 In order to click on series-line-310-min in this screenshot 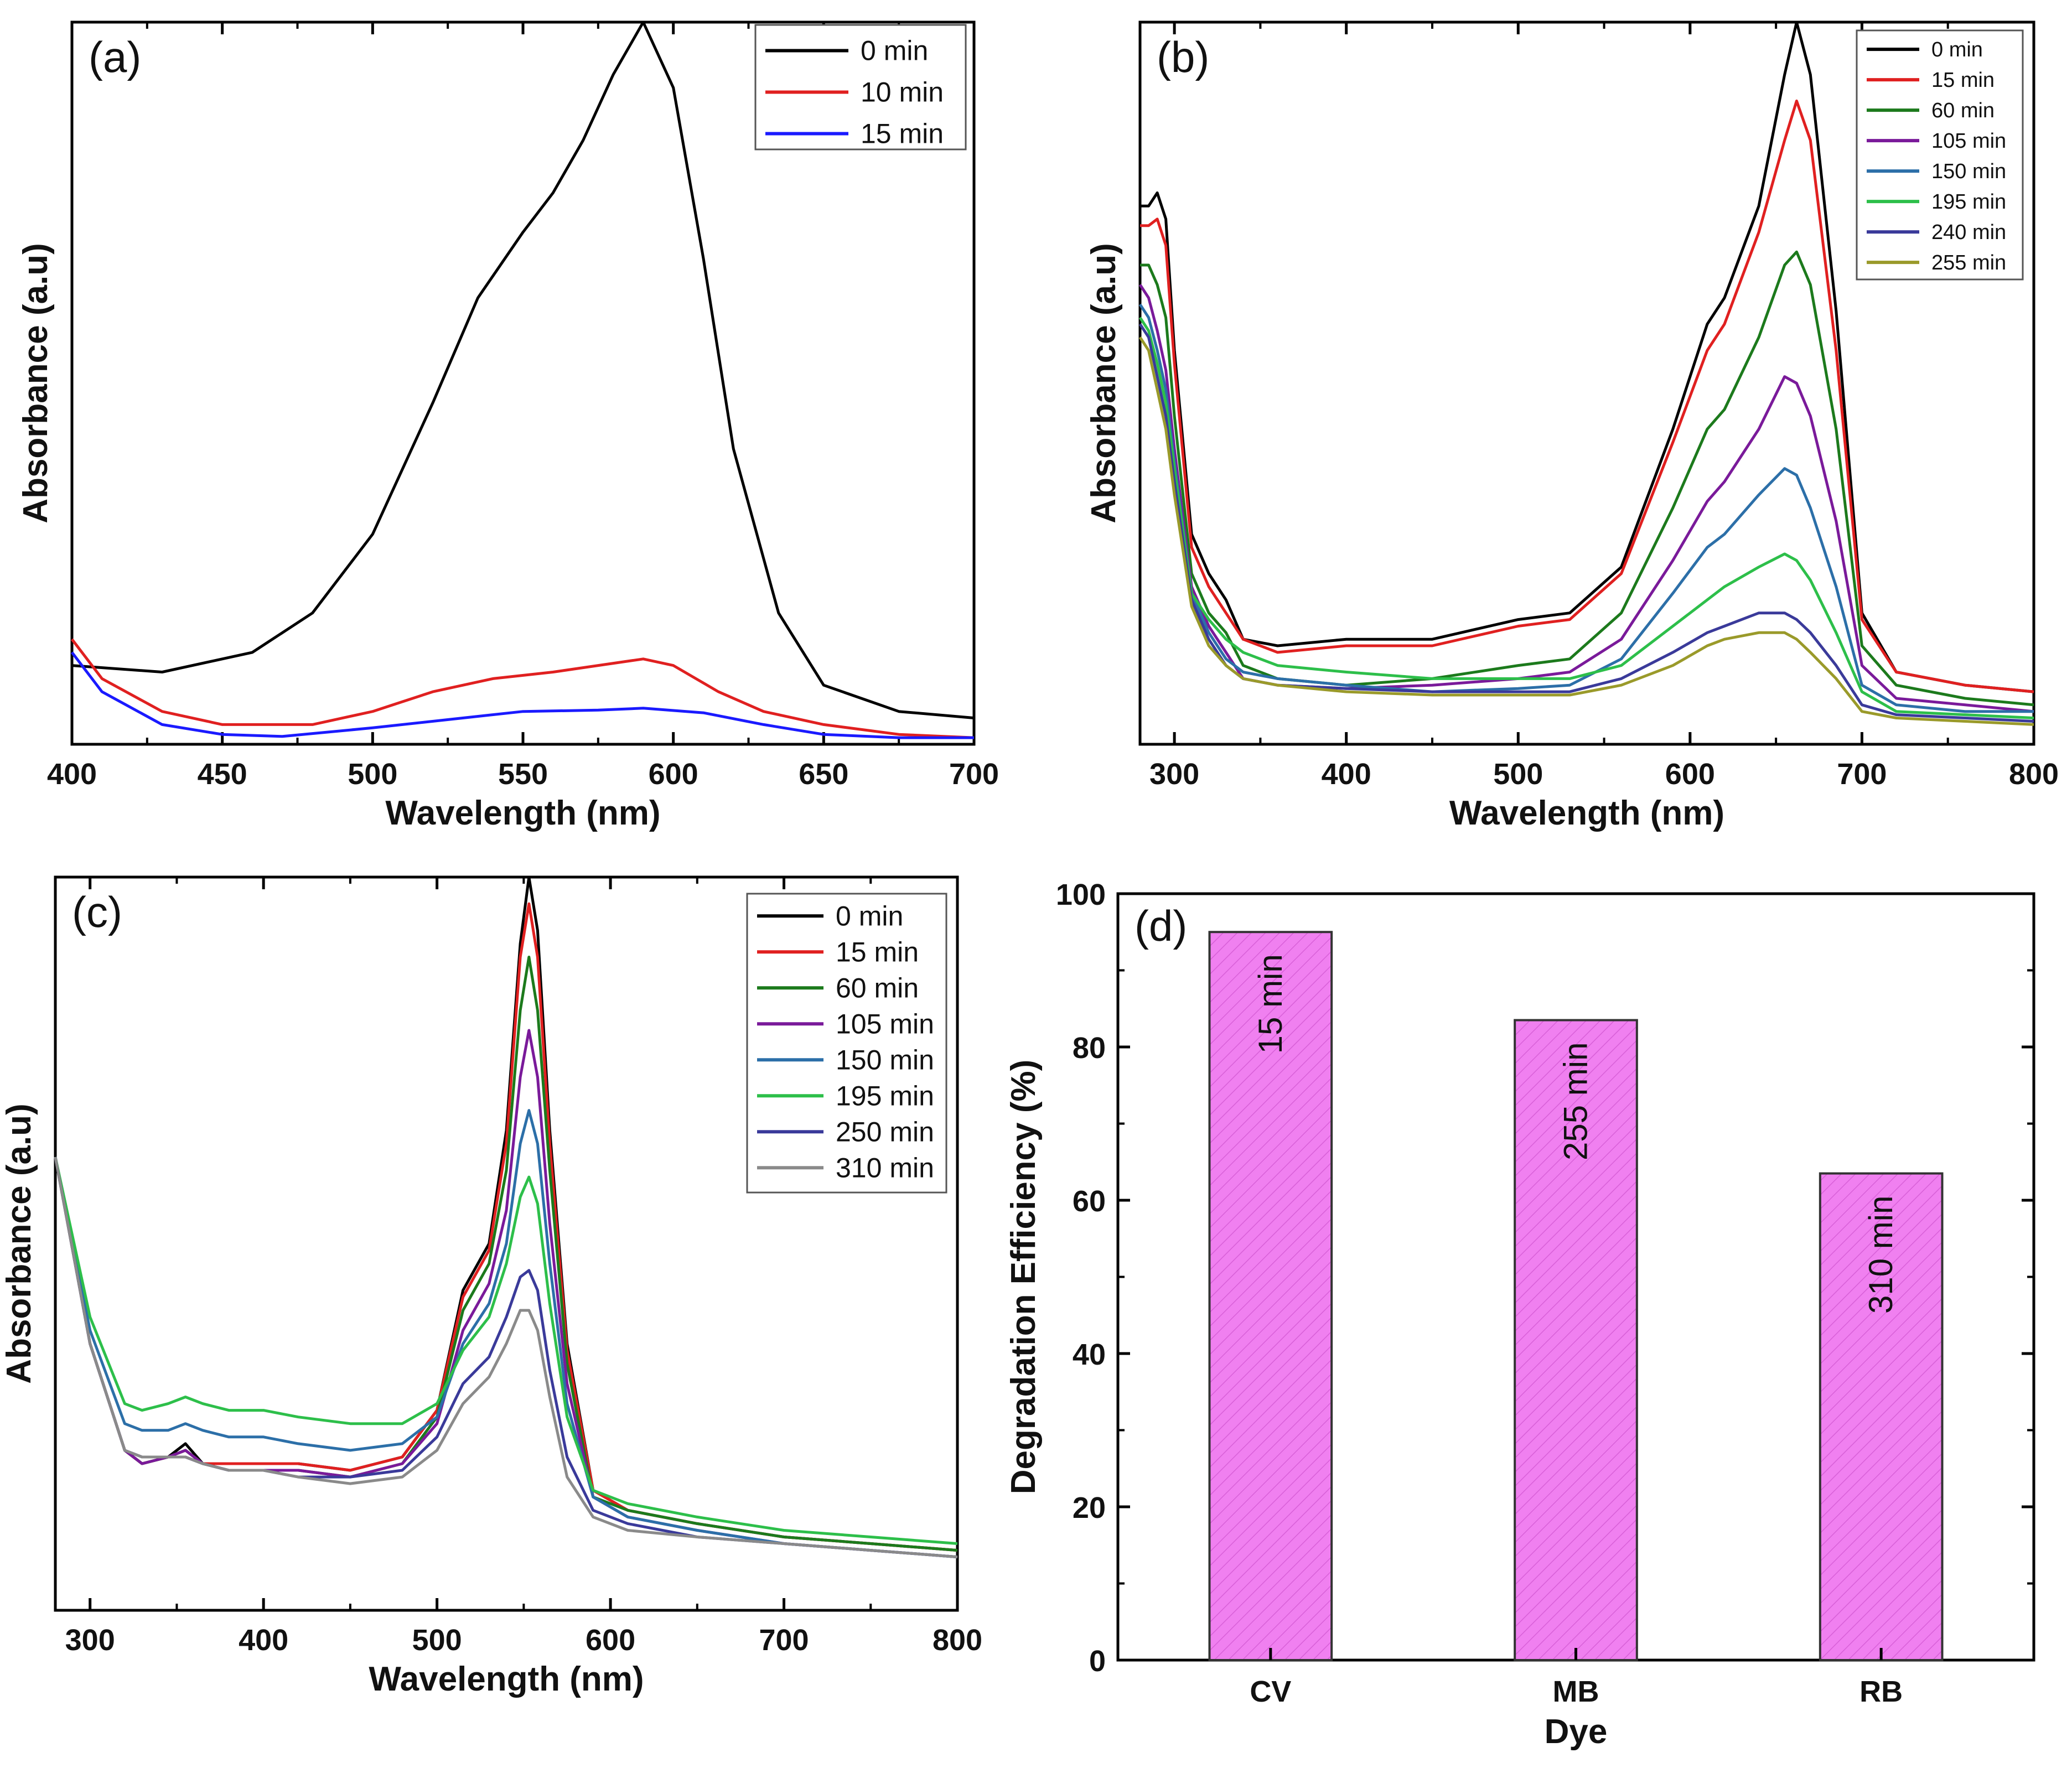, I will do `click(506, 1358)`.